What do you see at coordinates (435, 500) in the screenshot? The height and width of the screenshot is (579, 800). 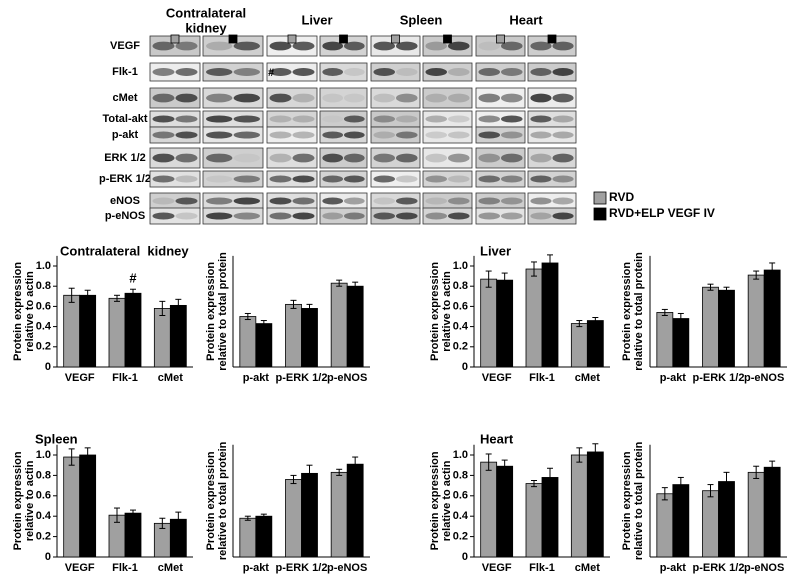 I see `y-axis-label: Protein expression` at bounding box center [435, 500].